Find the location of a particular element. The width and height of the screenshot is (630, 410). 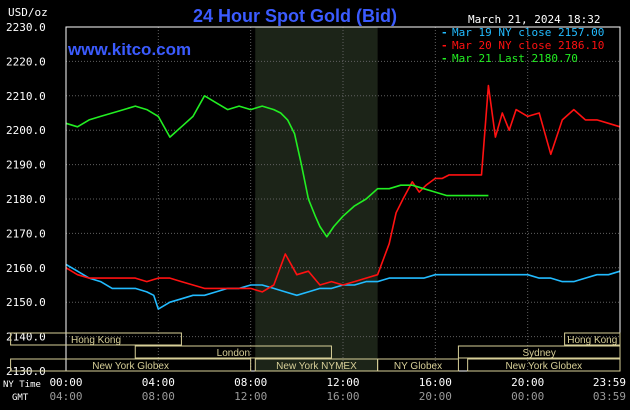

x-tick-label-gmt: 20:00 is located at coordinates (435, 396).